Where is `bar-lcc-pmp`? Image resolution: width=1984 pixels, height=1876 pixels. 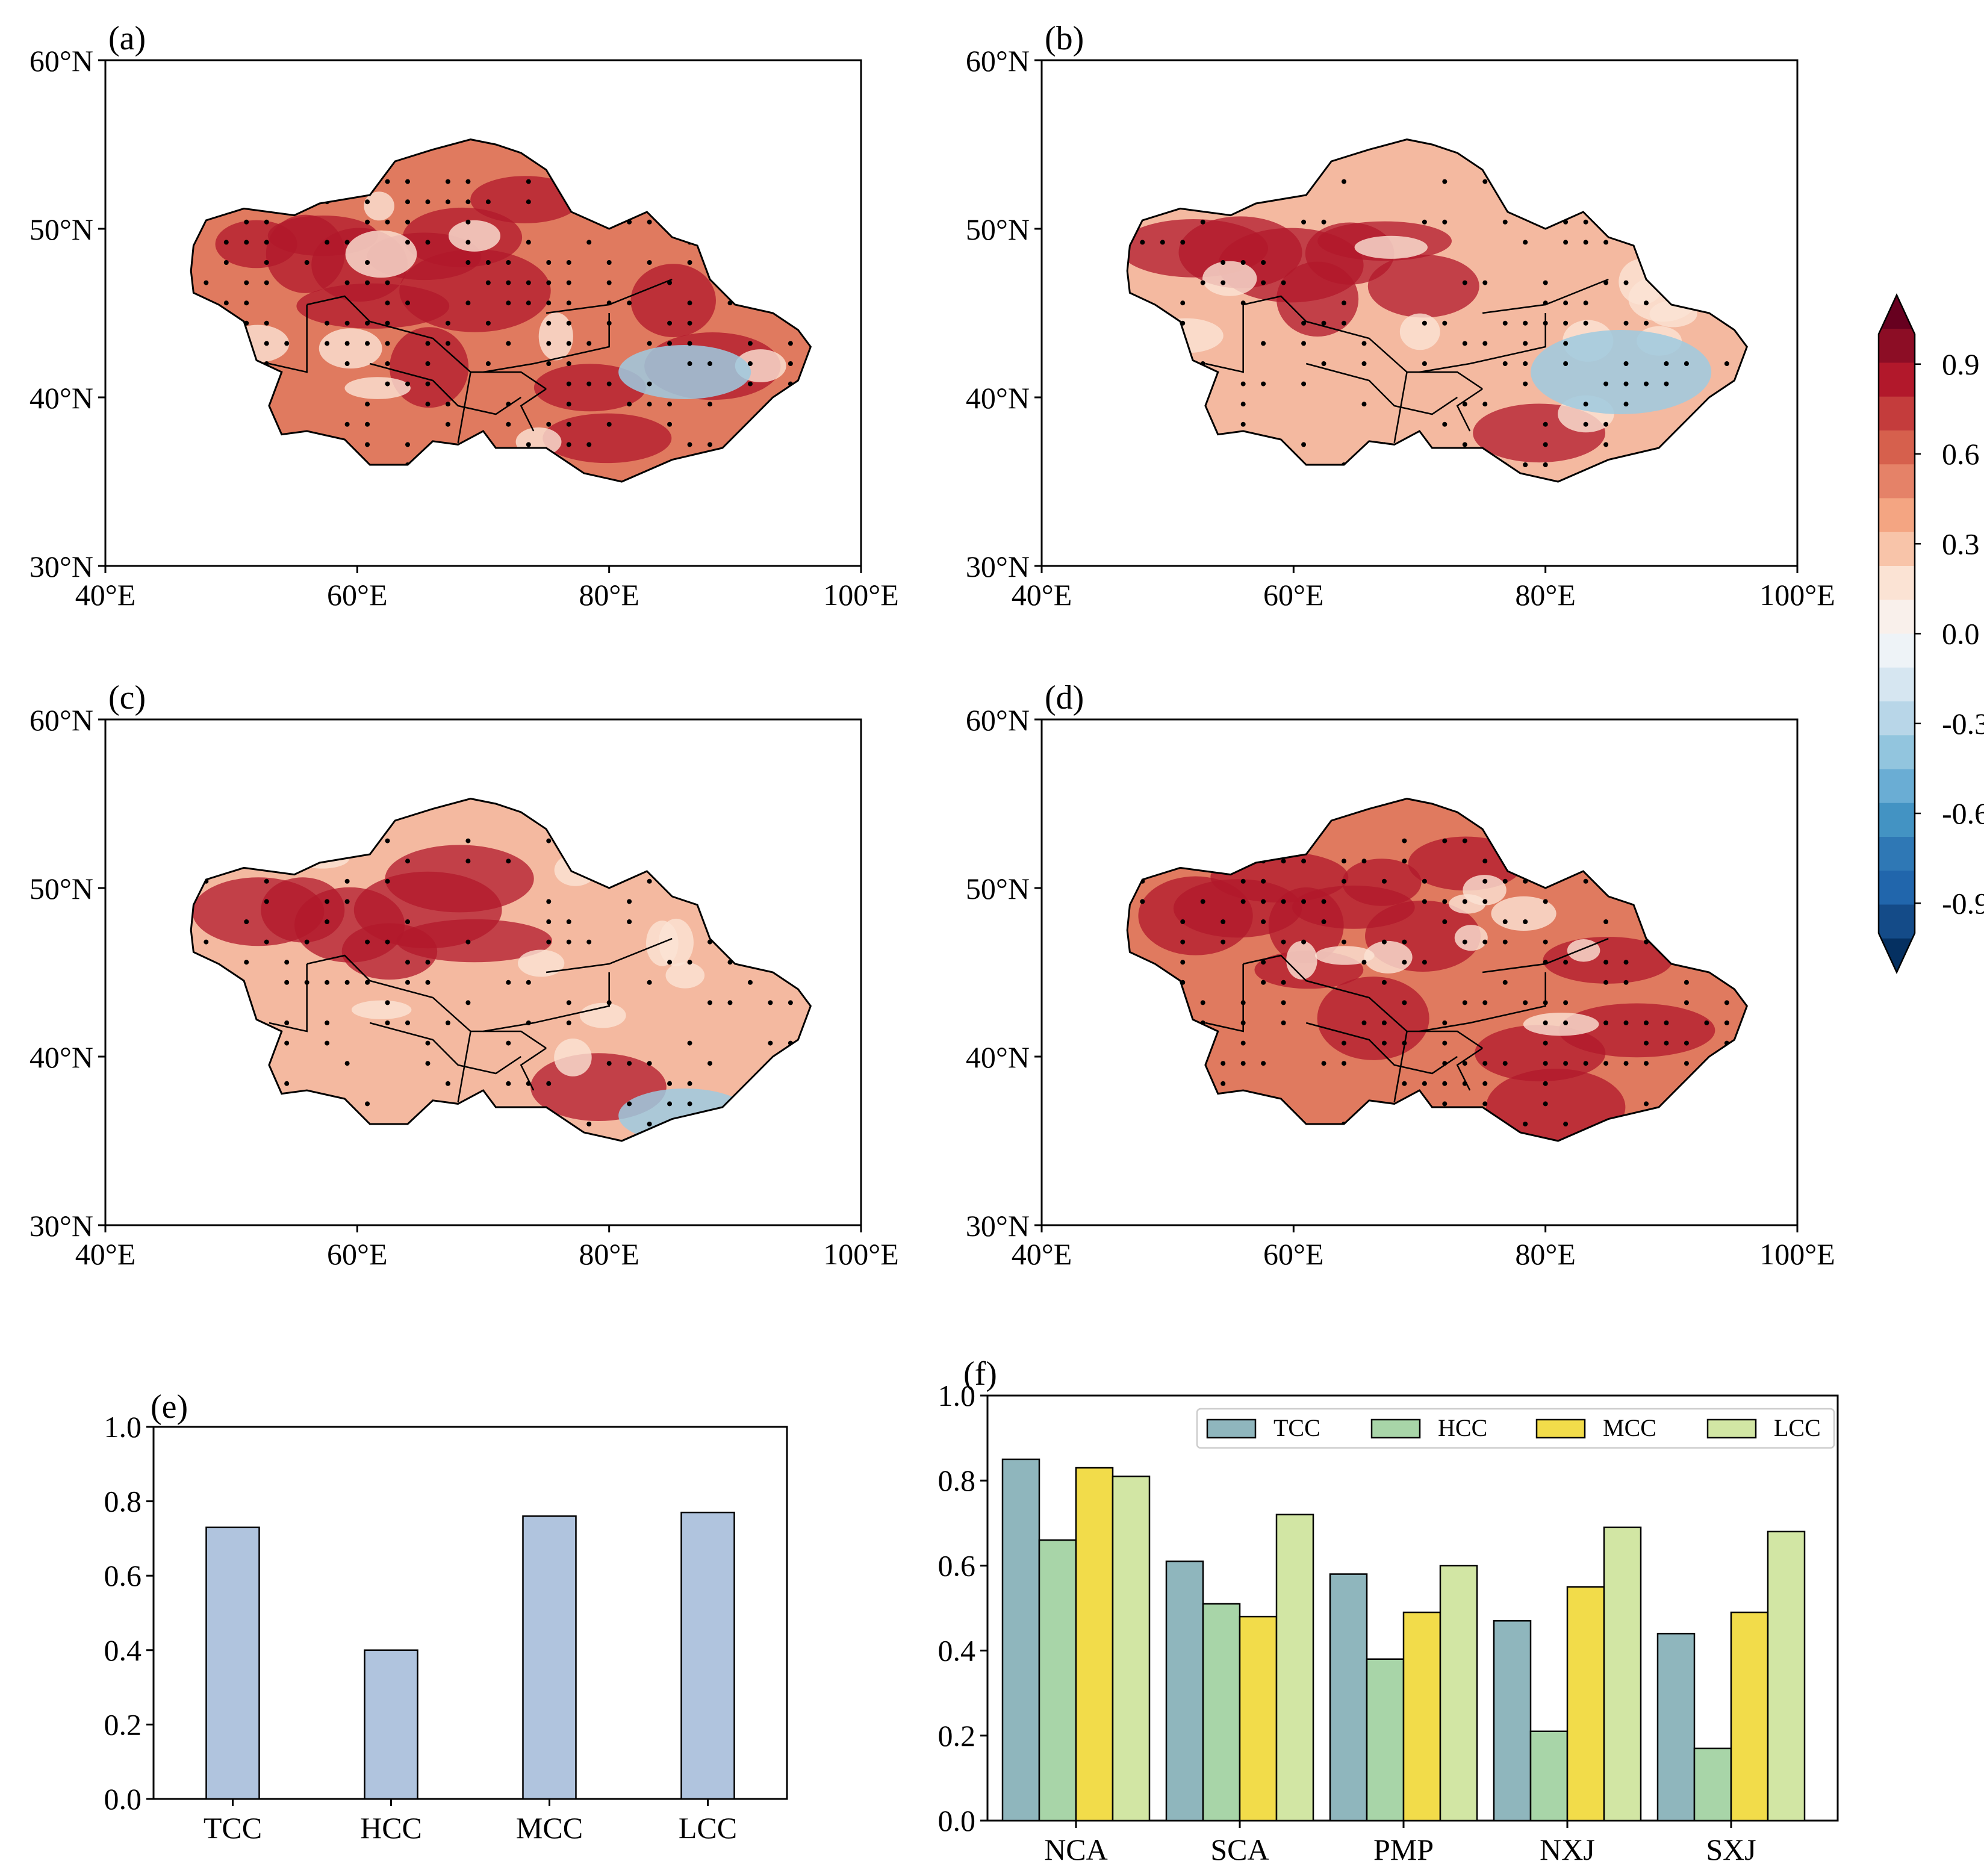
bar-lcc-pmp is located at coordinates (1458, 1693).